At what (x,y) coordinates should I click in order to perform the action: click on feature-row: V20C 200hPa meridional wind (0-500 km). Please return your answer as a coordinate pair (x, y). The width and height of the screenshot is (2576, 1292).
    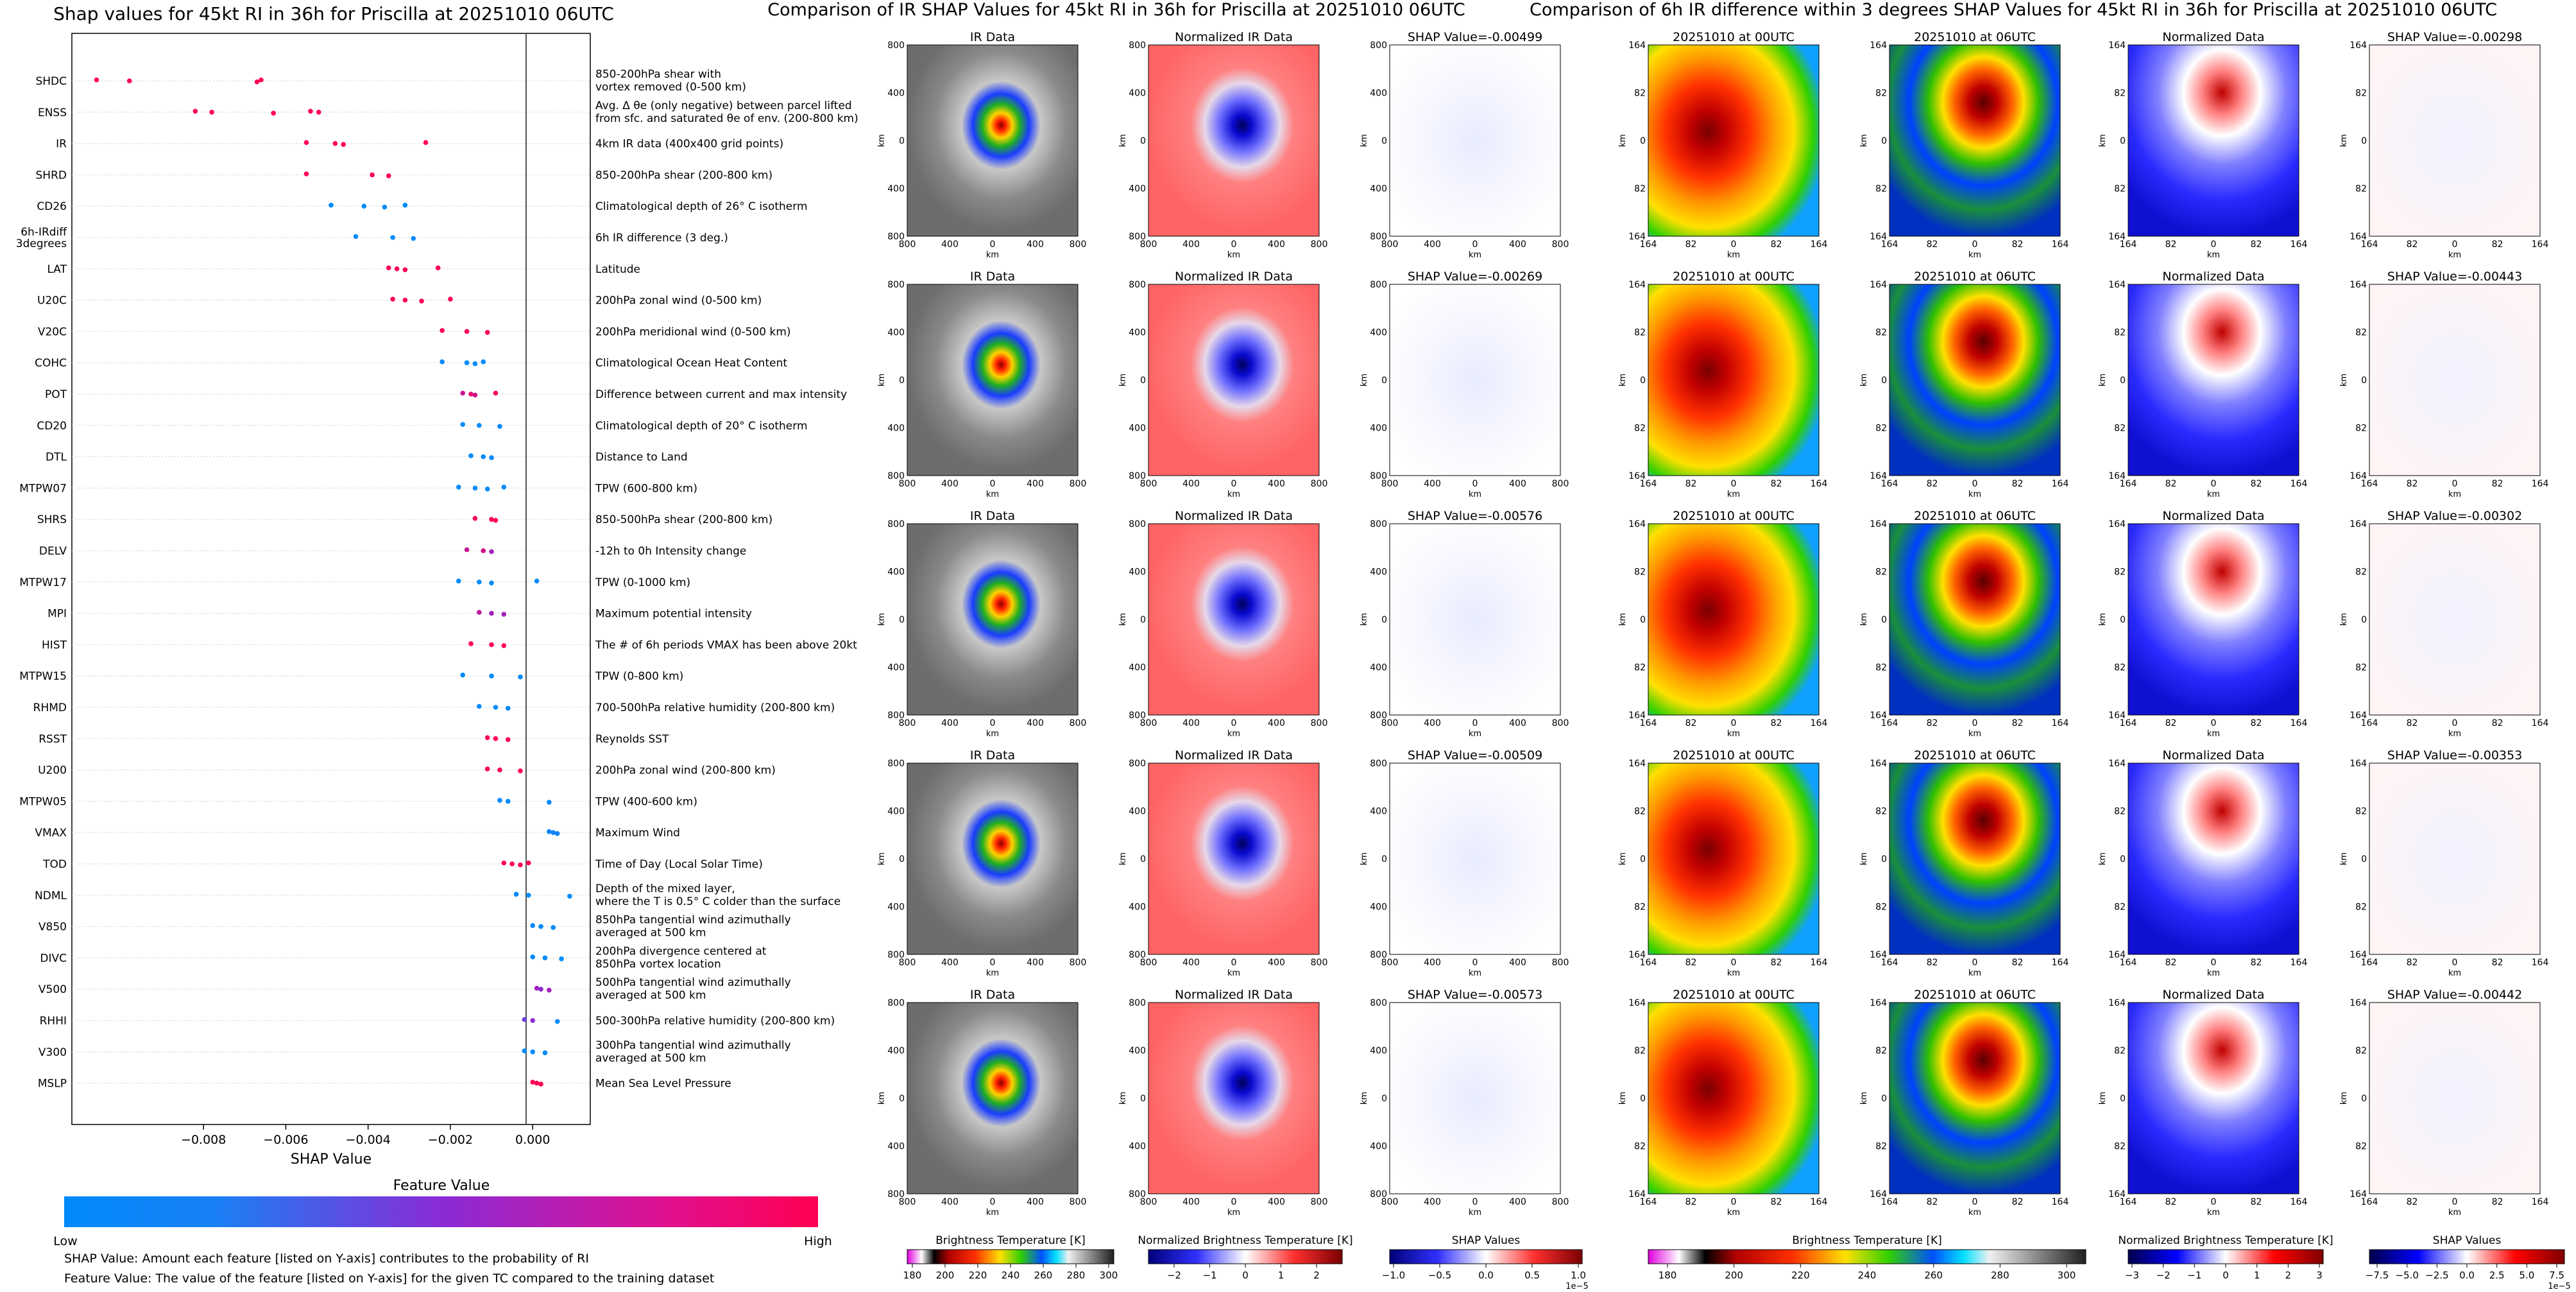
    Looking at the image, I should click on (415, 331).